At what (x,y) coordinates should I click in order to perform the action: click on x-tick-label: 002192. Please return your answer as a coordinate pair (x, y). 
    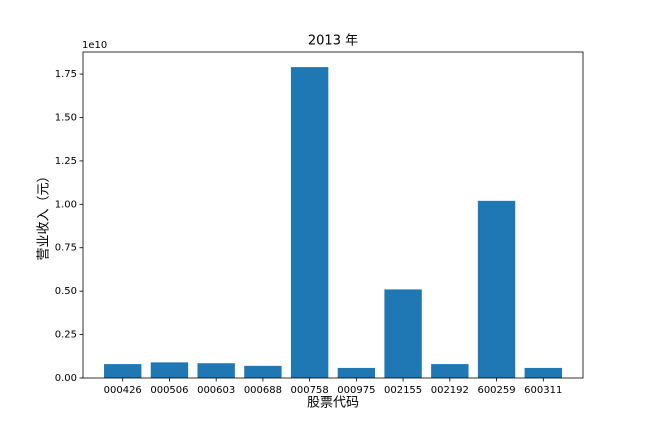
    Looking at the image, I should click on (450, 390).